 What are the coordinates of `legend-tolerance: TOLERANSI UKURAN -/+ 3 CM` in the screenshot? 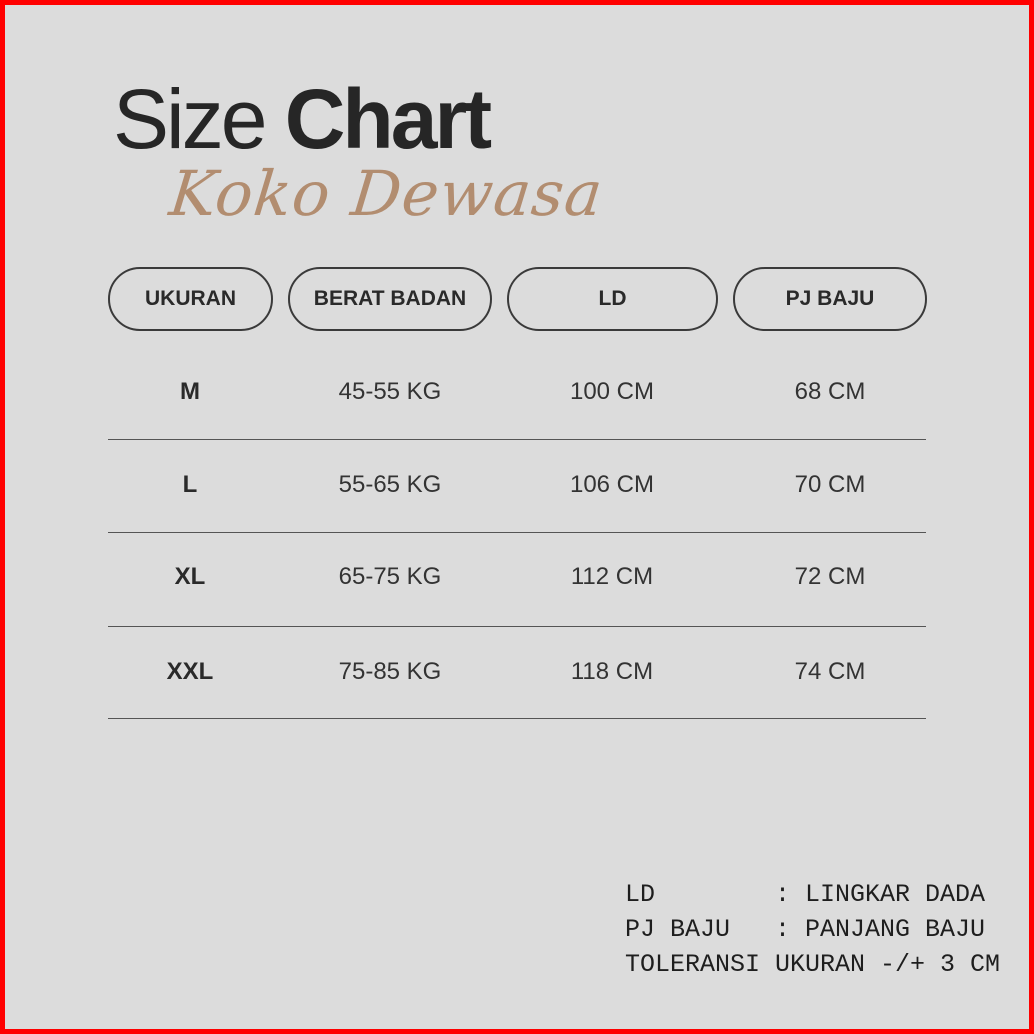 It's located at (813, 964).